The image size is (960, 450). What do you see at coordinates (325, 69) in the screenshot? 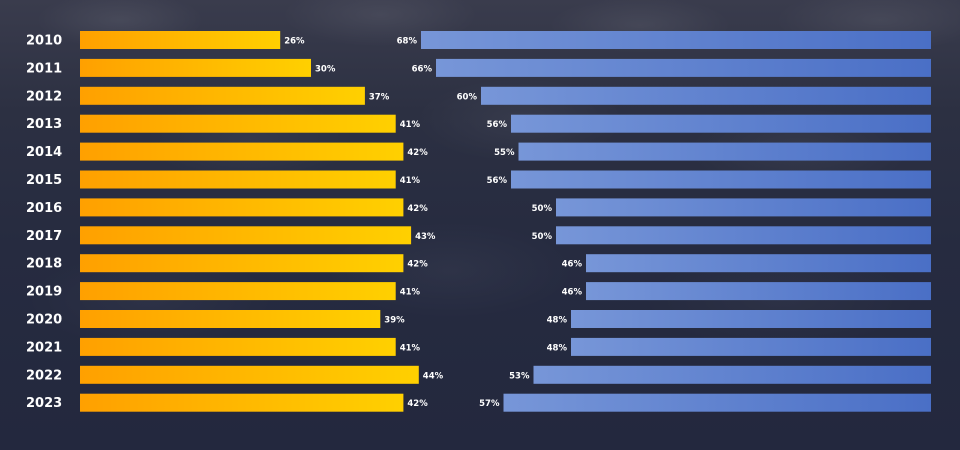
I see `left-bar-value-label: 30%` at bounding box center [325, 69].